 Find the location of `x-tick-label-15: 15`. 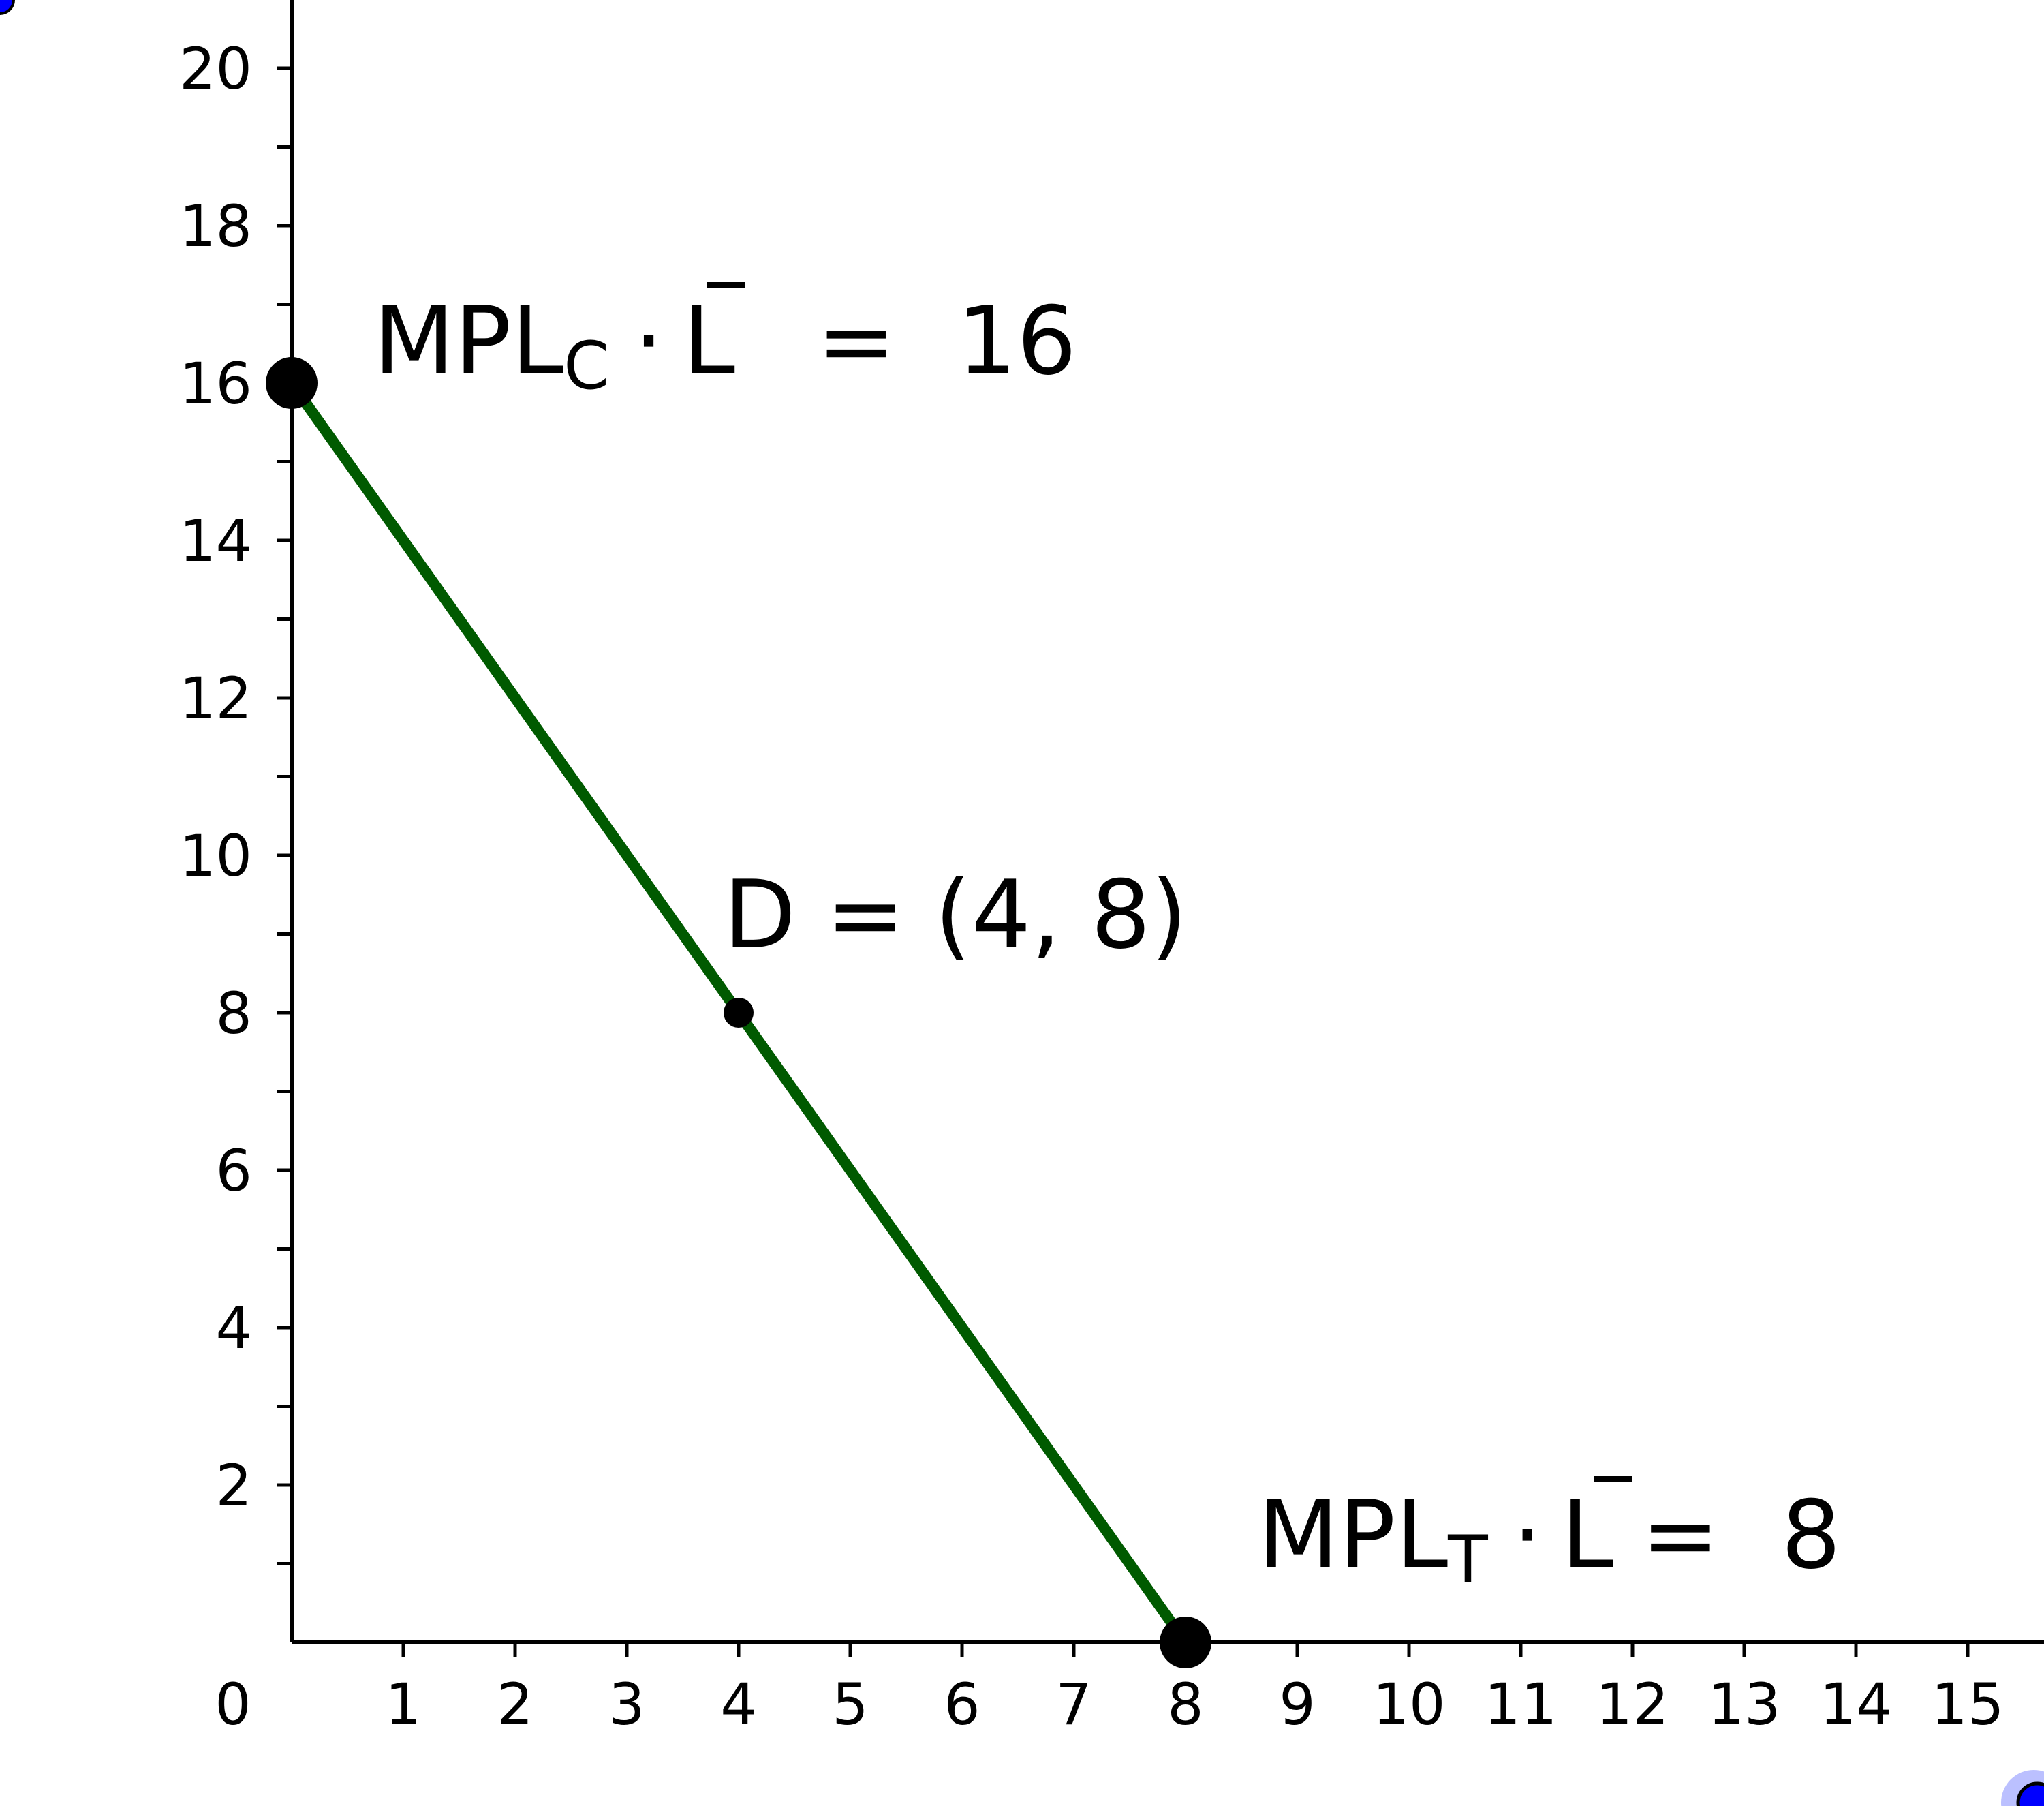

x-tick-label-15: 15 is located at coordinates (1968, 1704).